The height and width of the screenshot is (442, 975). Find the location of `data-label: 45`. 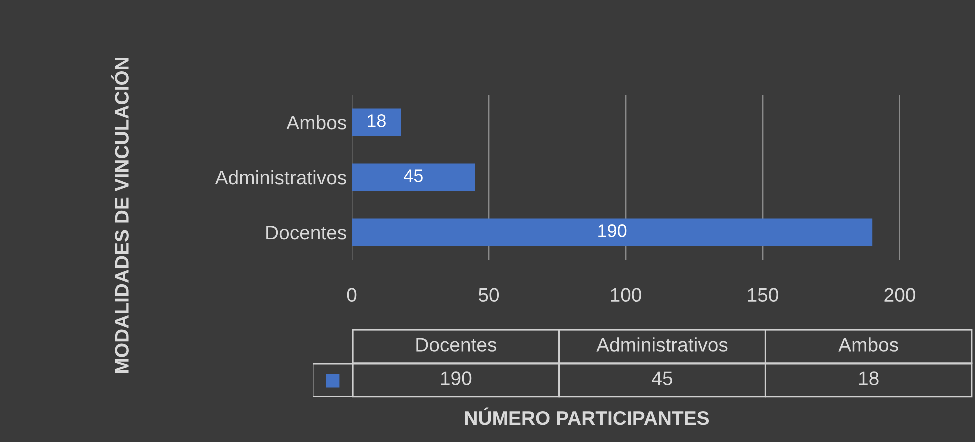

data-label: 45 is located at coordinates (413, 176).